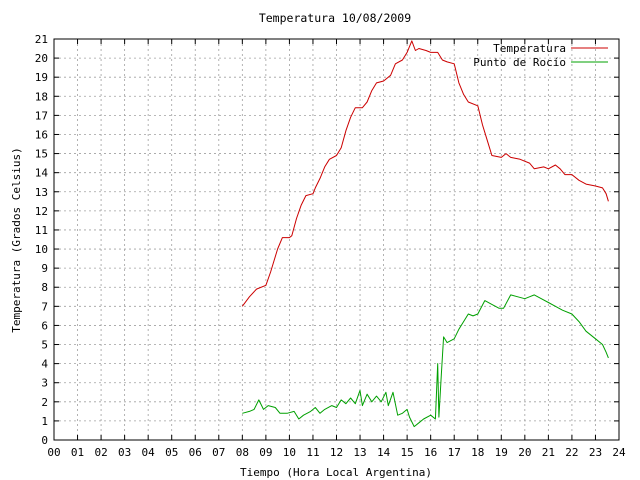 The height and width of the screenshot is (480, 640). What do you see at coordinates (44, 325) in the screenshot?
I see `y-tick-label: 6` at bounding box center [44, 325].